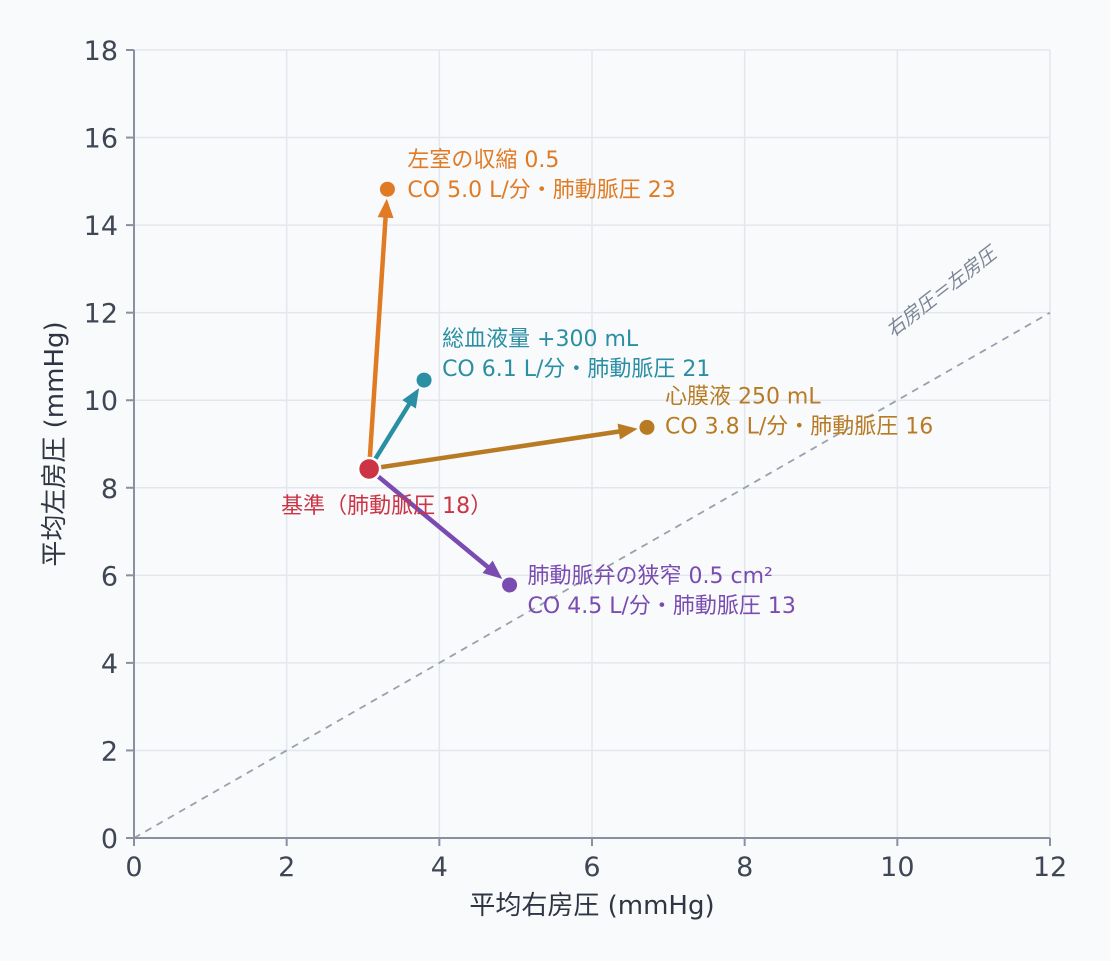 This screenshot has width=1110, height=961. What do you see at coordinates (109, 664) in the screenshot?
I see `y-tick-label: 4` at bounding box center [109, 664].